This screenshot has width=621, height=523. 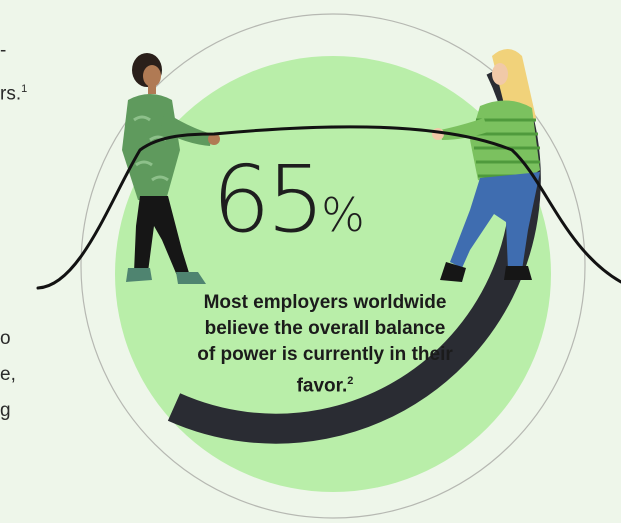 What do you see at coordinates (5, 410) in the screenshot?
I see `left-text-line-5: g` at bounding box center [5, 410].